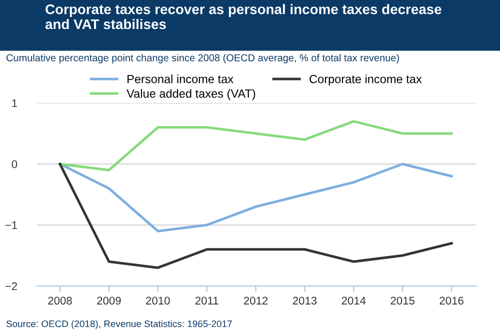 Image resolution: width=500 pixels, height=333 pixels. I want to click on x-tick-label: 2012, so click(256, 300).